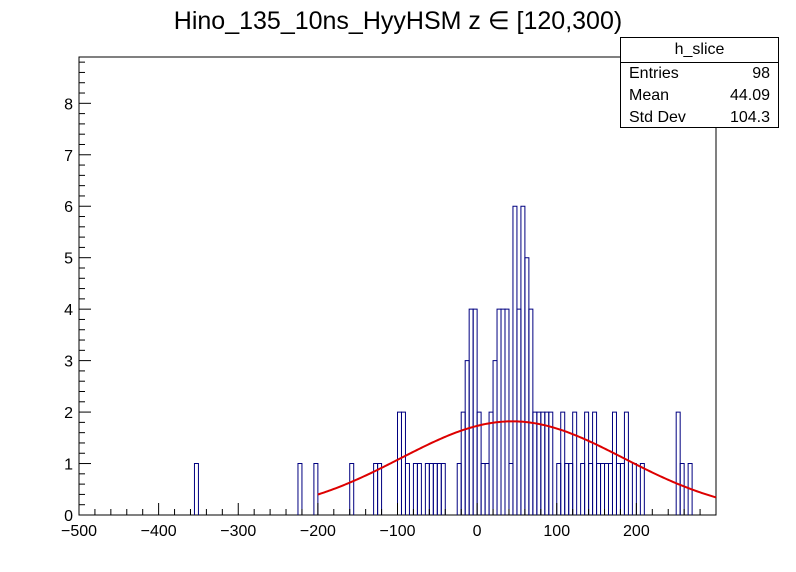 Image resolution: width=796 pixels, height=572 pixels. Describe the element at coordinates (68, 156) in the screenshot. I see `y-tick-label: 7` at that location.